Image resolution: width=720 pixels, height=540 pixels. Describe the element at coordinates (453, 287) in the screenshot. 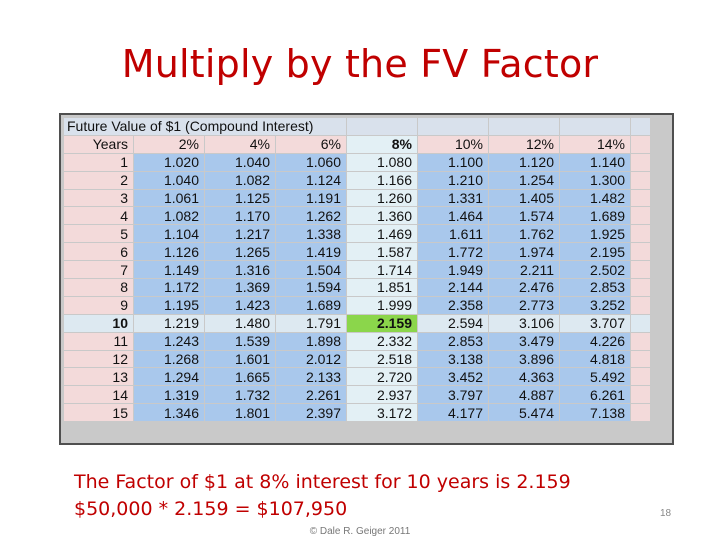

I see `factor-cell: 2.144` at that location.